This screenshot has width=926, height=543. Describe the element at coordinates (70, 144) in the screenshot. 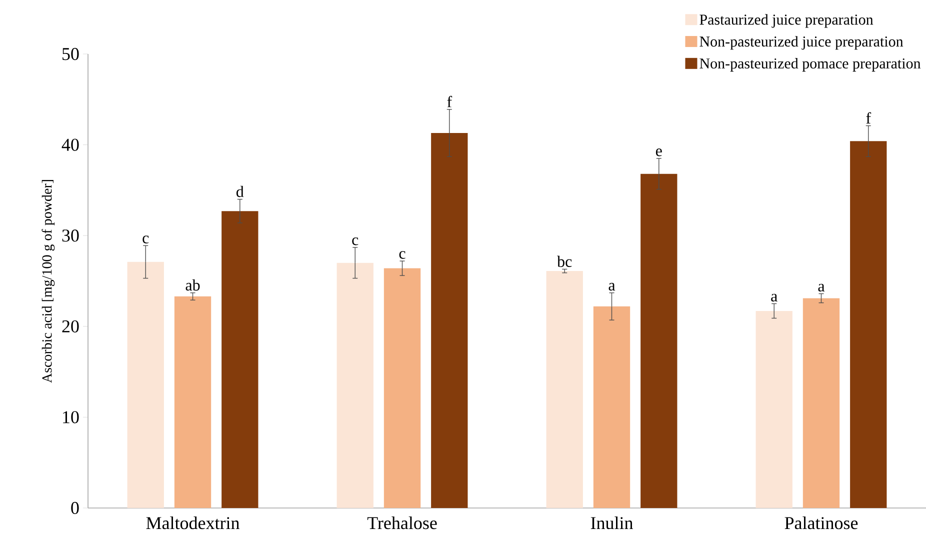

I see `y-tick-label: 40` at that location.